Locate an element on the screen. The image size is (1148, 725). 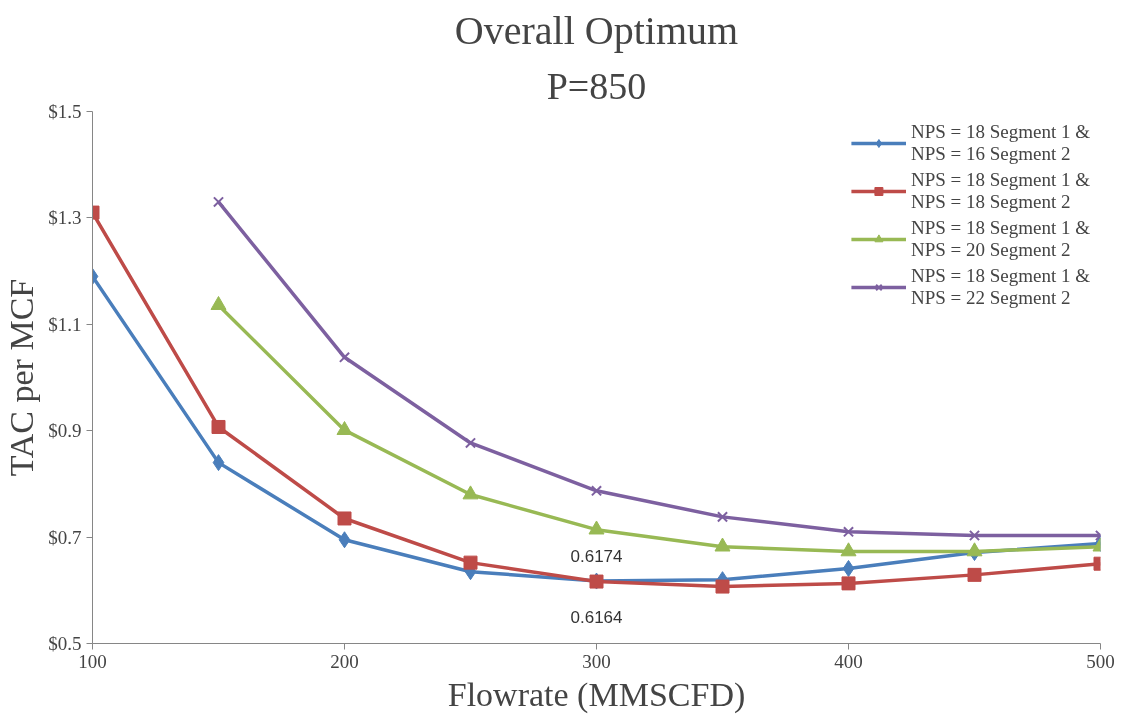
chart-subtitle: P=850 is located at coordinates (596, 85).